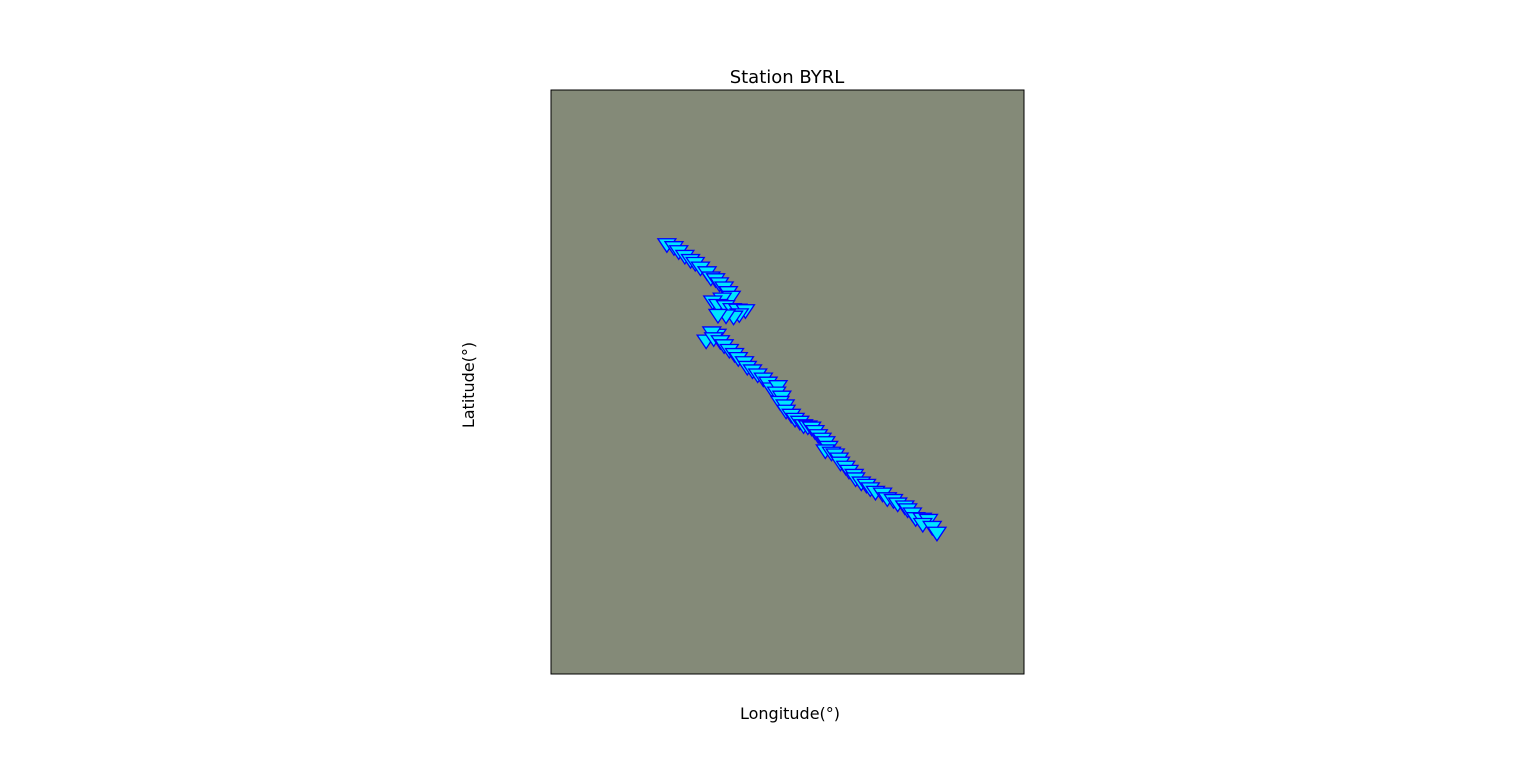 This screenshot has height=757, width=1536. Describe the element at coordinates (802, 390) in the screenshot. I see `marker-group` at that location.